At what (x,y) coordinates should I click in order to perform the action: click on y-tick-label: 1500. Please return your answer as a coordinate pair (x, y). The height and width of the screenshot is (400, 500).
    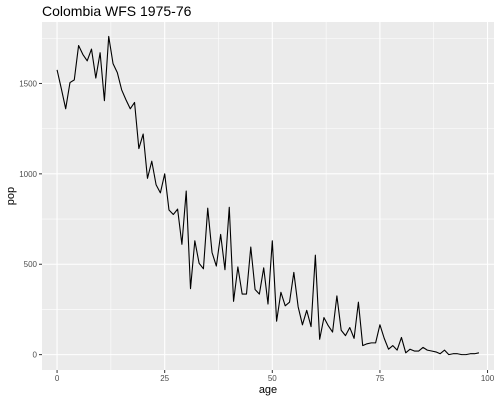
    Looking at the image, I should click on (28, 83).